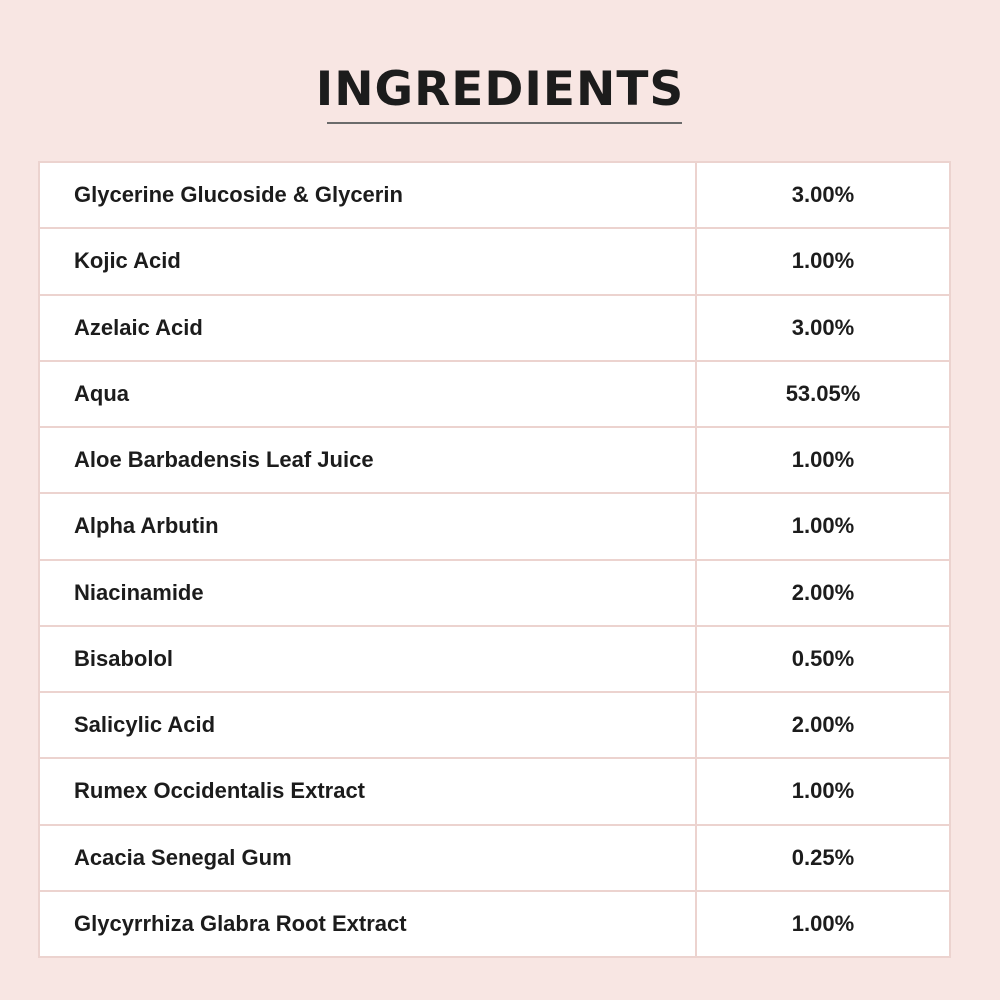 This screenshot has height=1000, width=1000. What do you see at coordinates (367, 195) in the screenshot?
I see `ingredient-name: Glycerine Glucoside & Glycerin` at bounding box center [367, 195].